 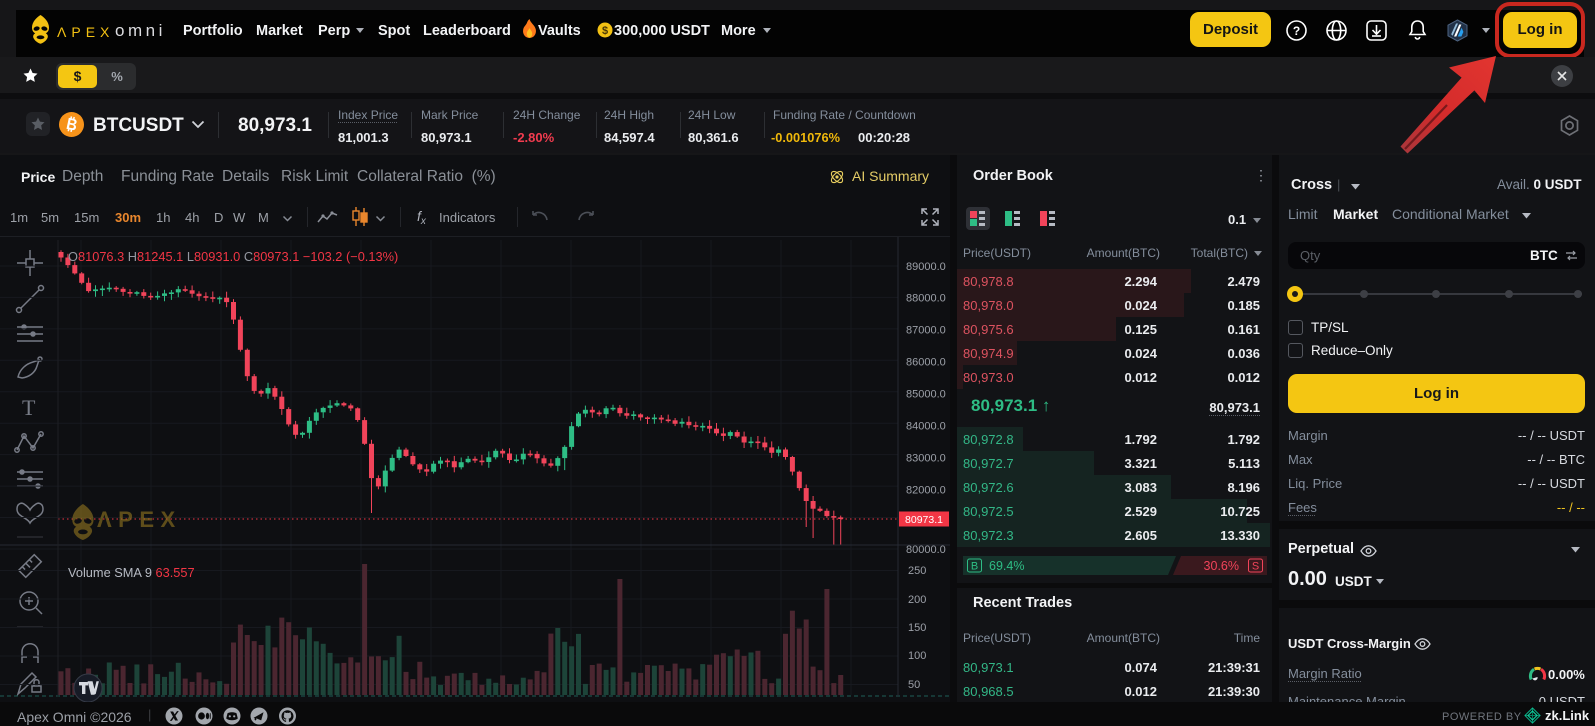 What do you see at coordinates (139, 519) in the screenshot?
I see `svg-text: ΛPEX` at bounding box center [139, 519].